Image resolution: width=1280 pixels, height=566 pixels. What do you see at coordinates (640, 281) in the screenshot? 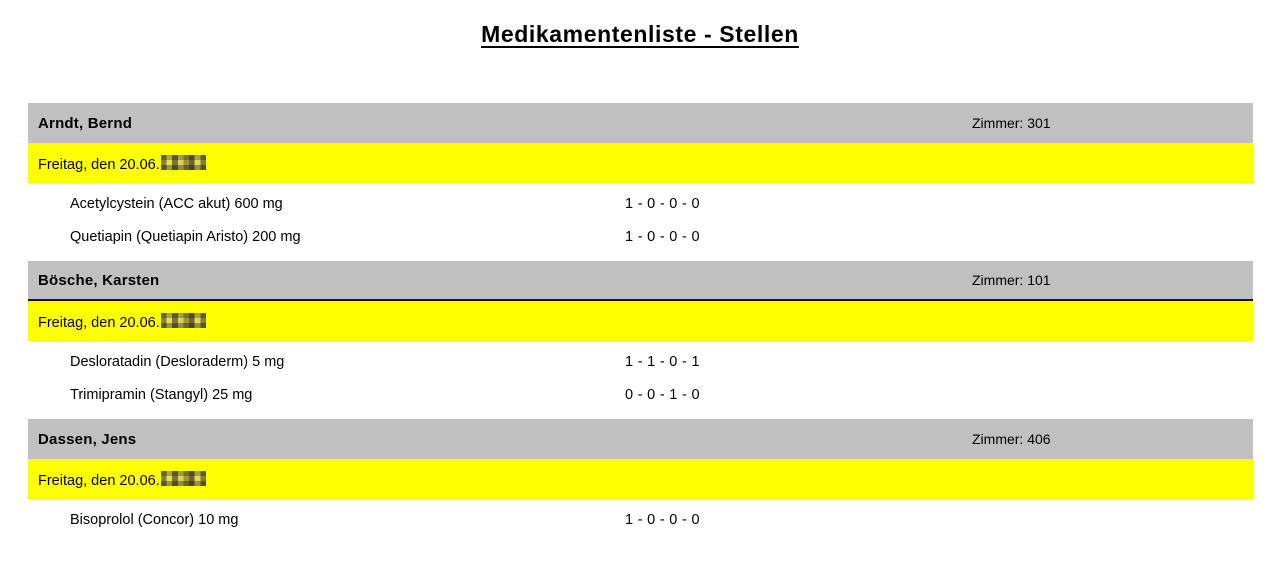
I see `patient-header: Bösche, Karsten Zimmer: 101` at bounding box center [640, 281].